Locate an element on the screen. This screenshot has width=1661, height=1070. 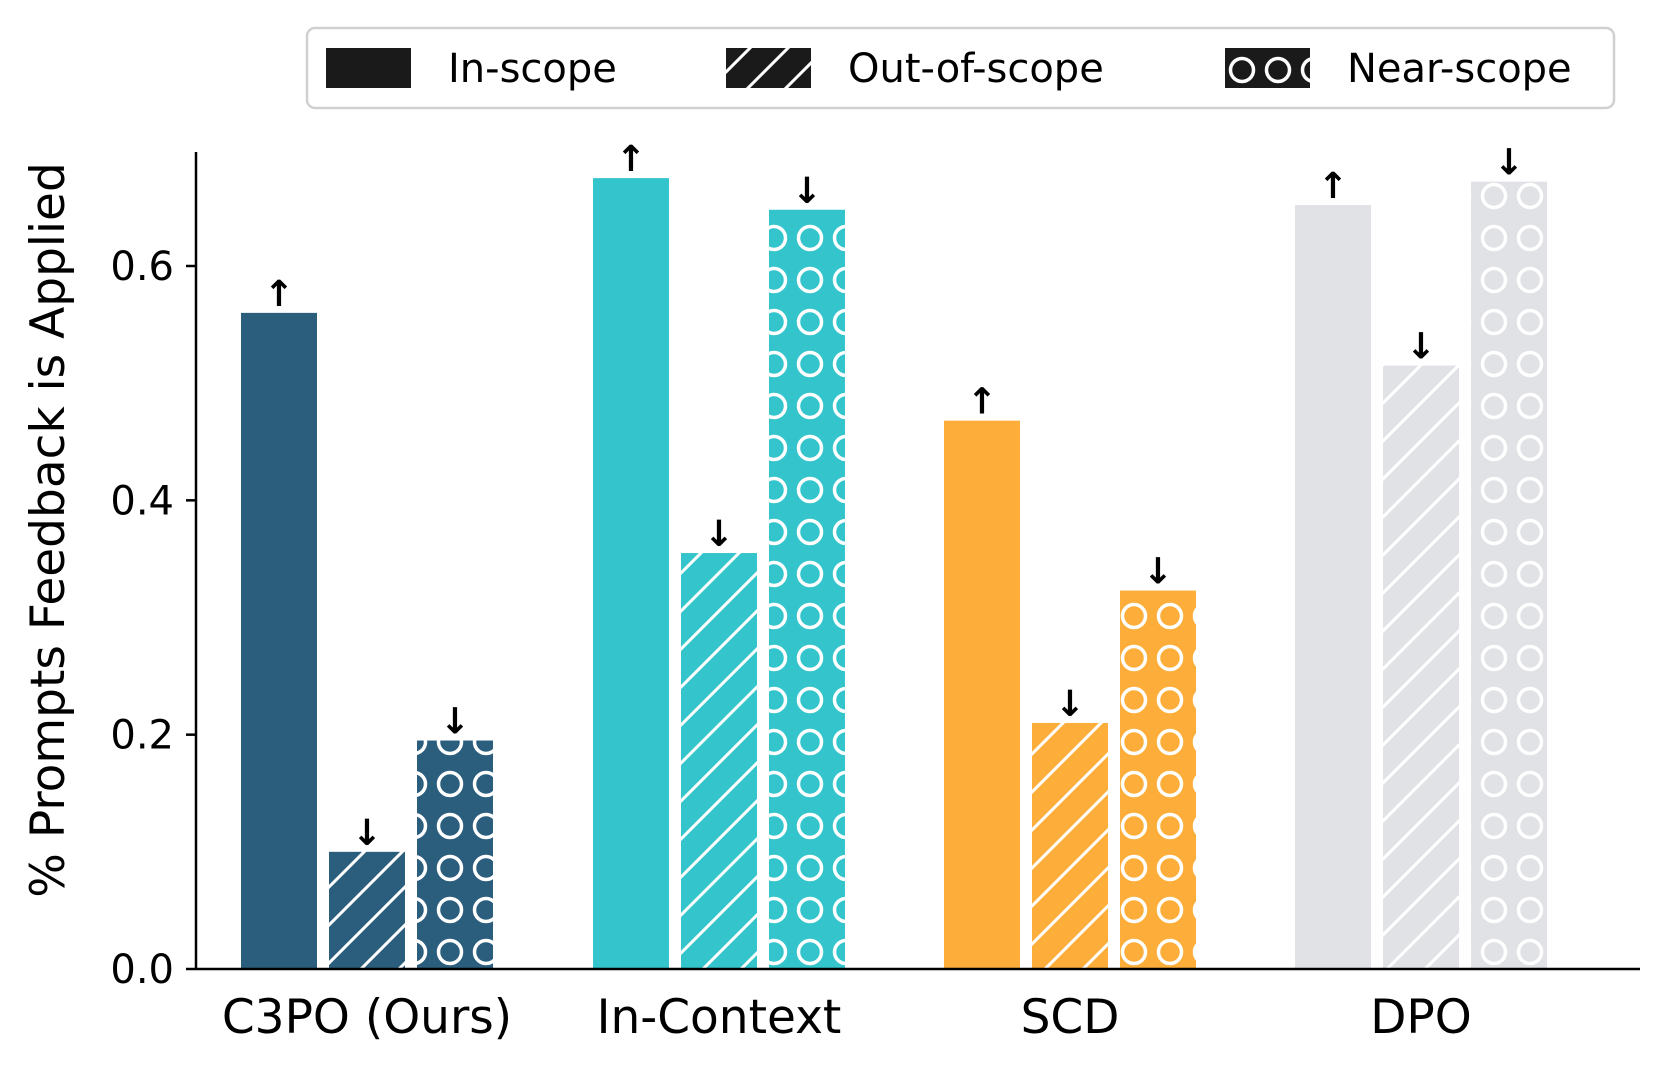
y-tick-label: 0.0 is located at coordinates (142, 970).